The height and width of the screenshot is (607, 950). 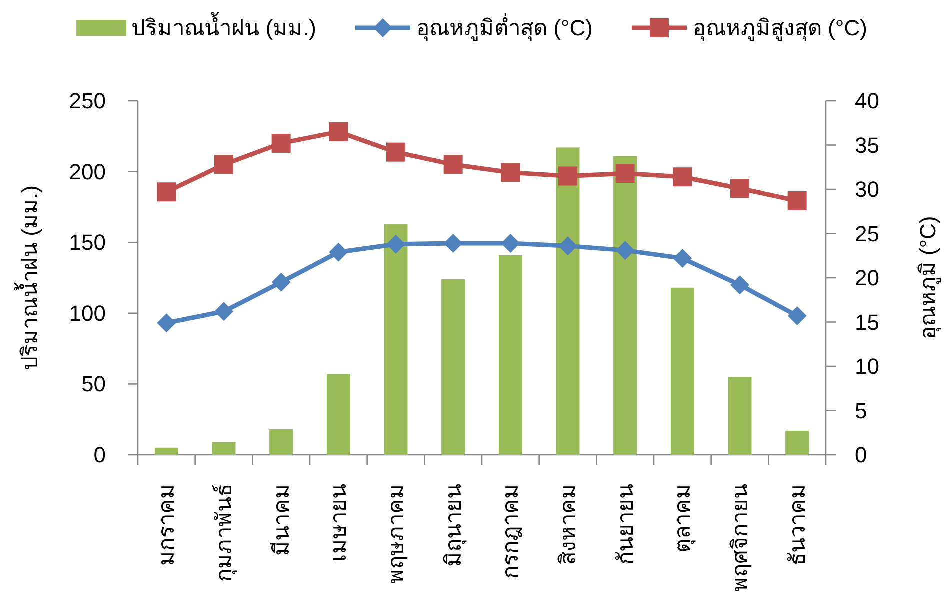 What do you see at coordinates (224, 26) in the screenshot?
I see `legend-label: ปริมาณน้ำฝน (มม.)` at bounding box center [224, 26].